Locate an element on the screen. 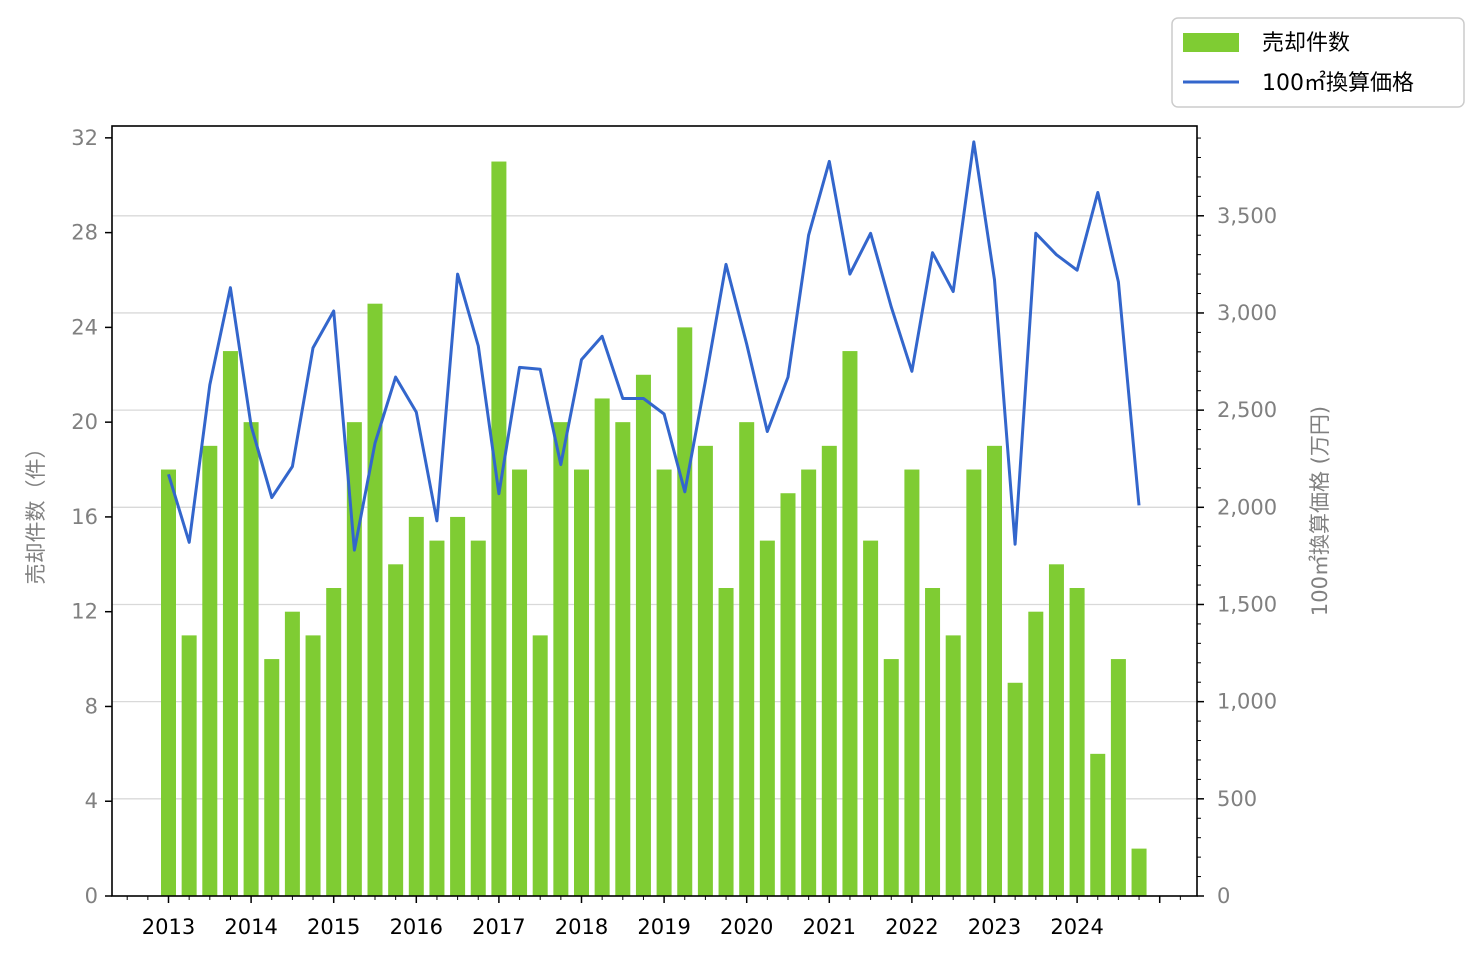  legend: 売却件数 100㎡換算価格 is located at coordinates (1318, 62).